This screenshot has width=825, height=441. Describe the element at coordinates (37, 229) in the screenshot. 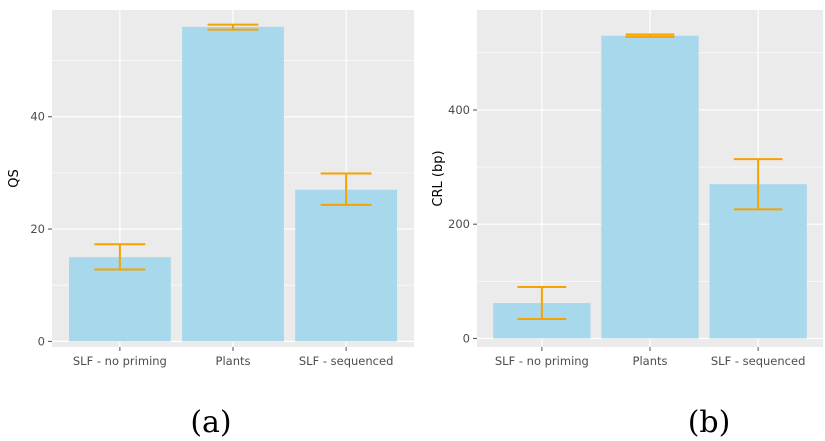

I see `chart-a-y-tick-label: 20` at that location.